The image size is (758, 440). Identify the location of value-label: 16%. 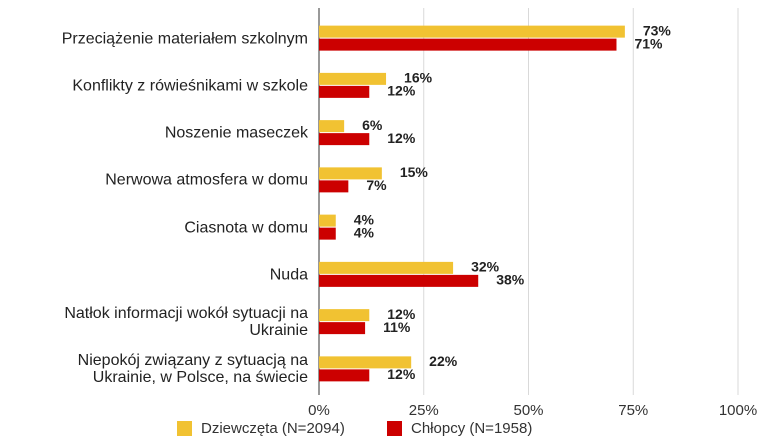
(418, 78).